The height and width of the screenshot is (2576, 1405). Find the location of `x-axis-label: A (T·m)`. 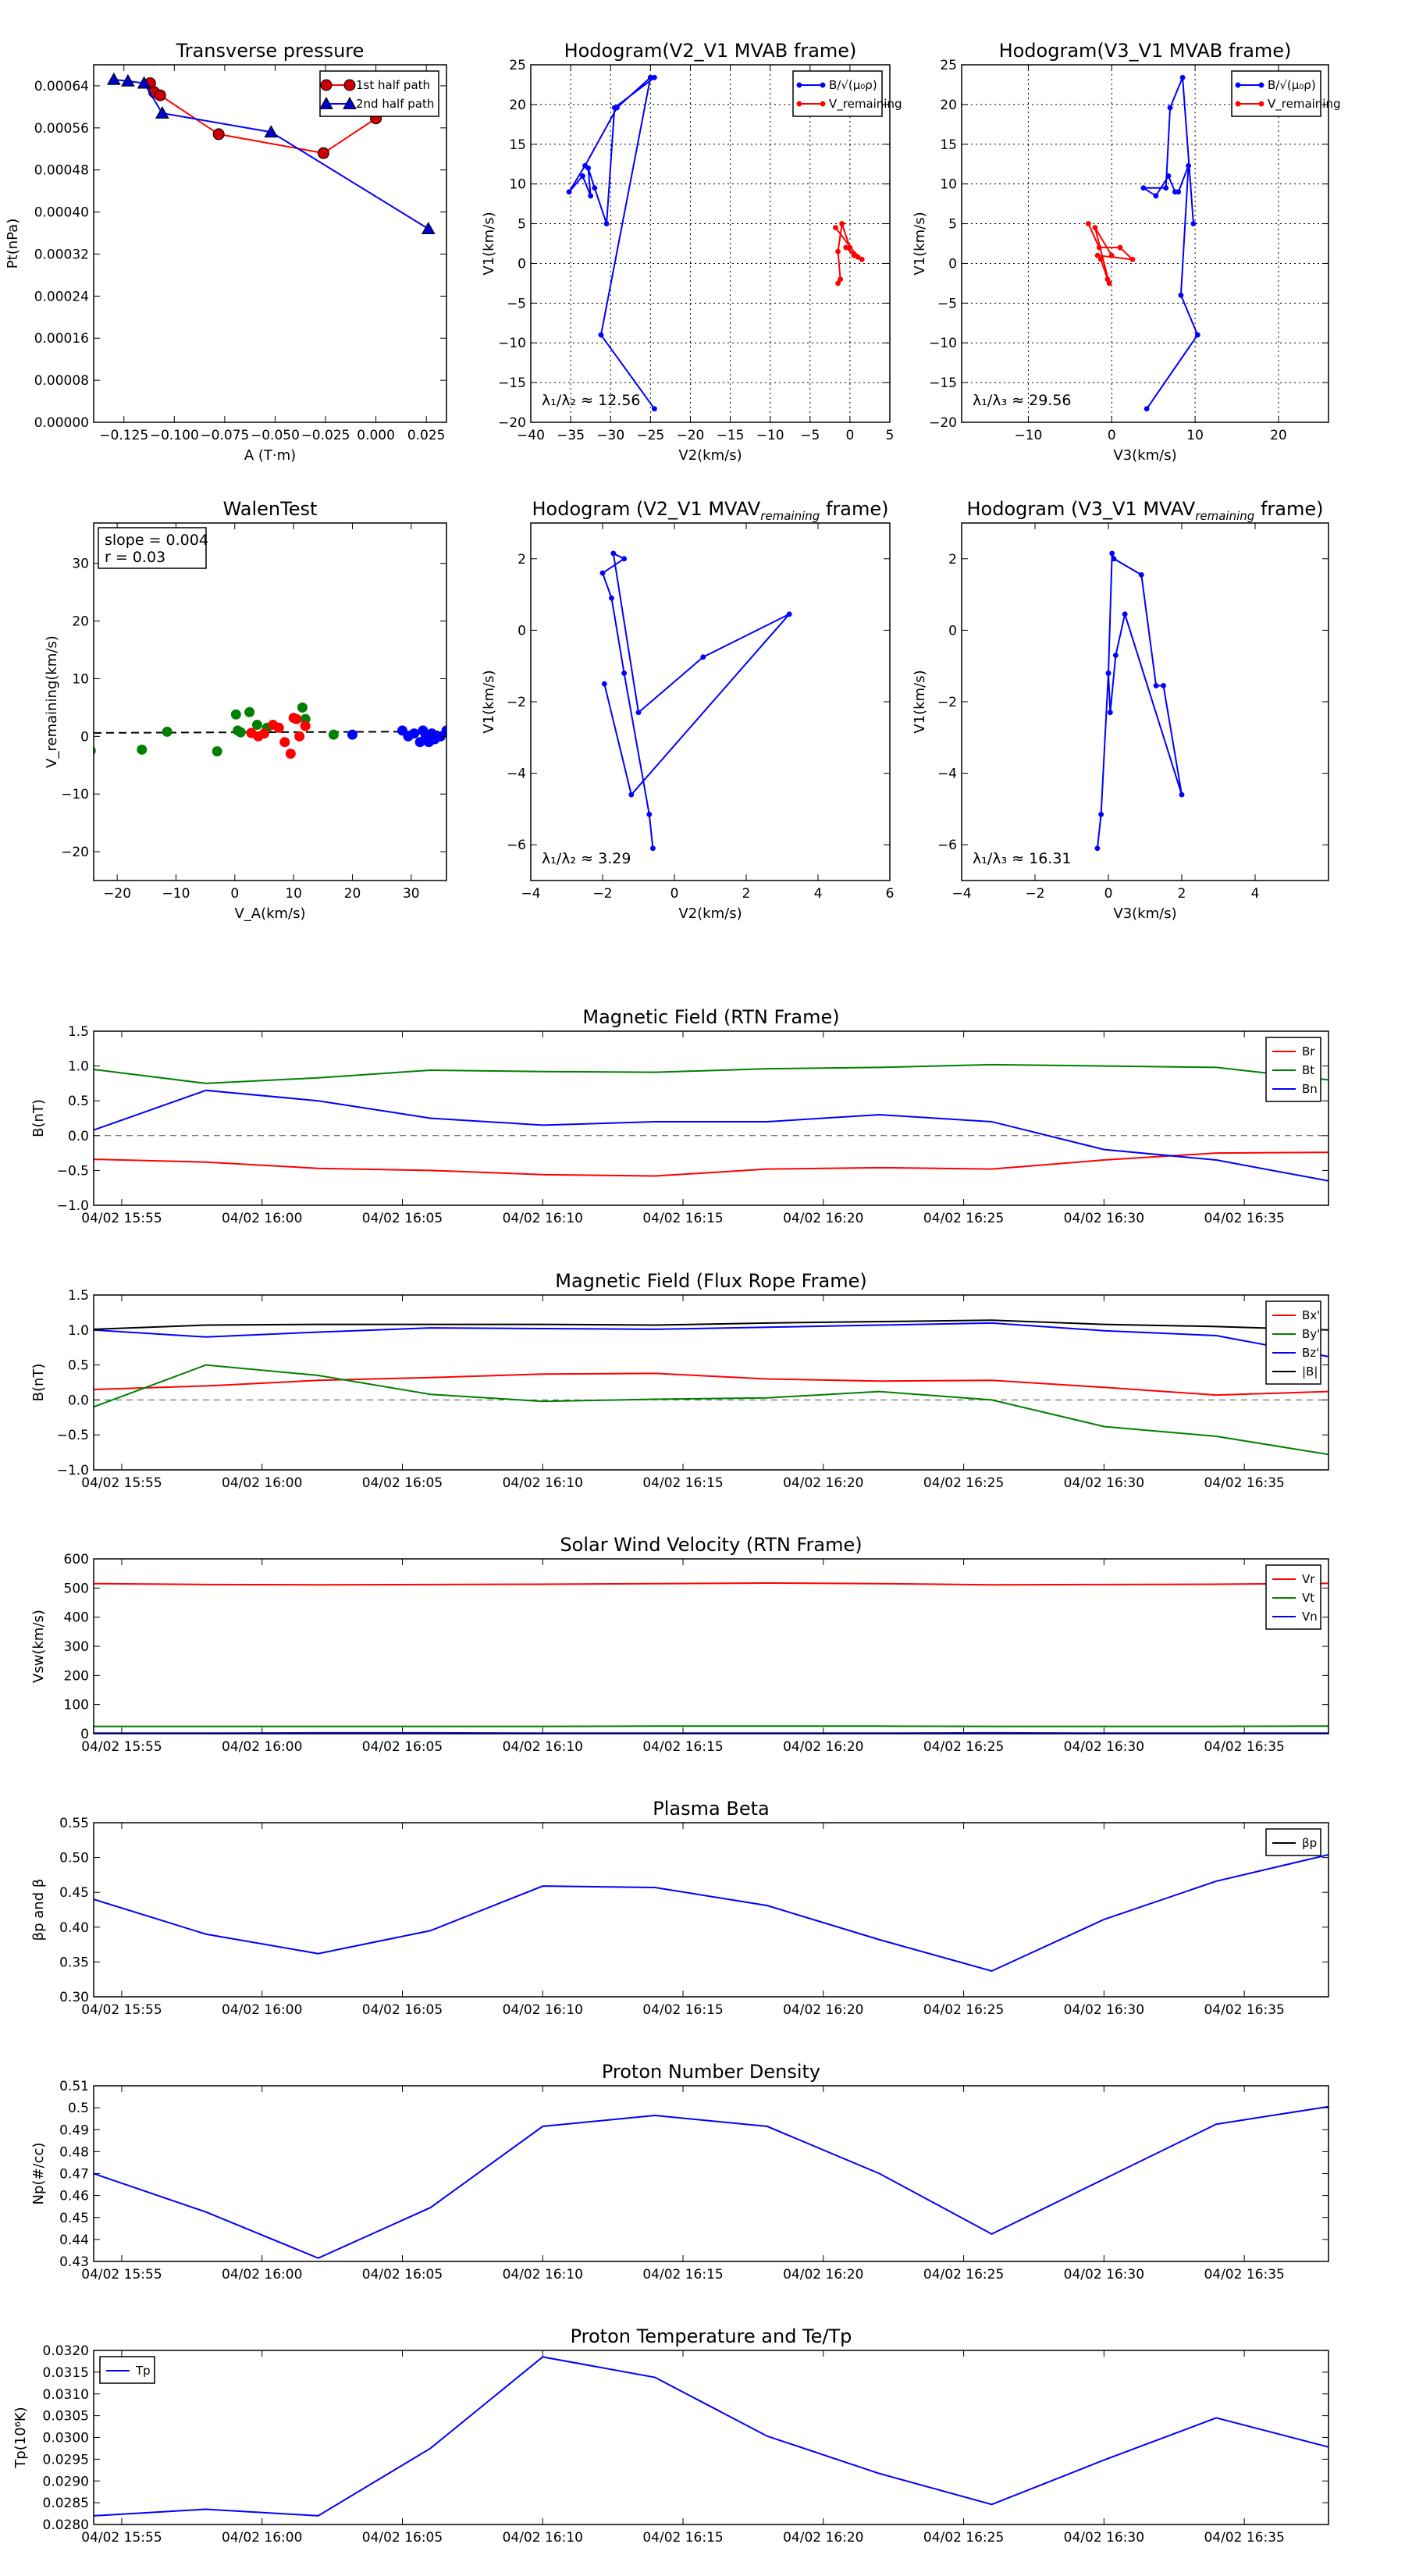

x-axis-label: A (T·m) is located at coordinates (270, 455).